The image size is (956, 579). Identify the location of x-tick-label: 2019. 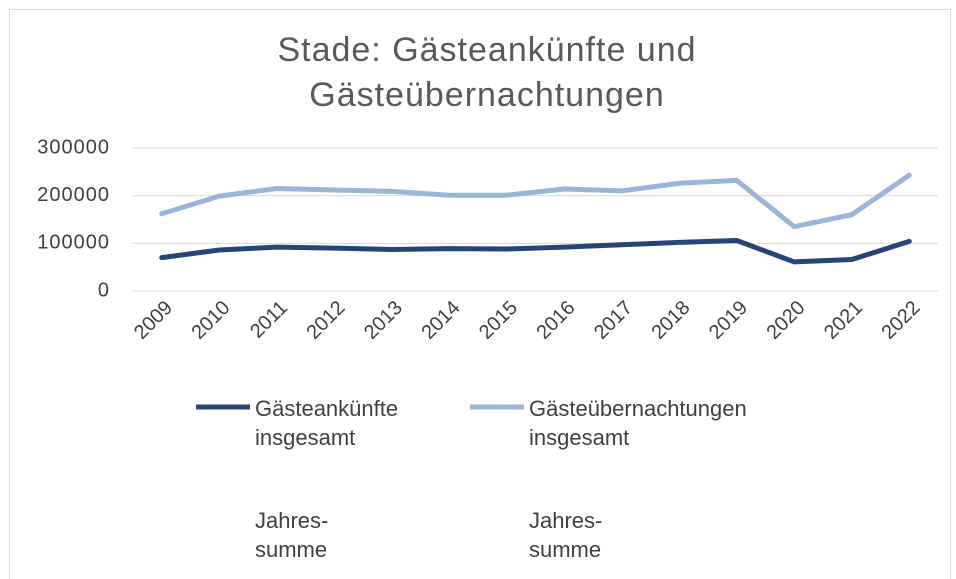
(728, 320).